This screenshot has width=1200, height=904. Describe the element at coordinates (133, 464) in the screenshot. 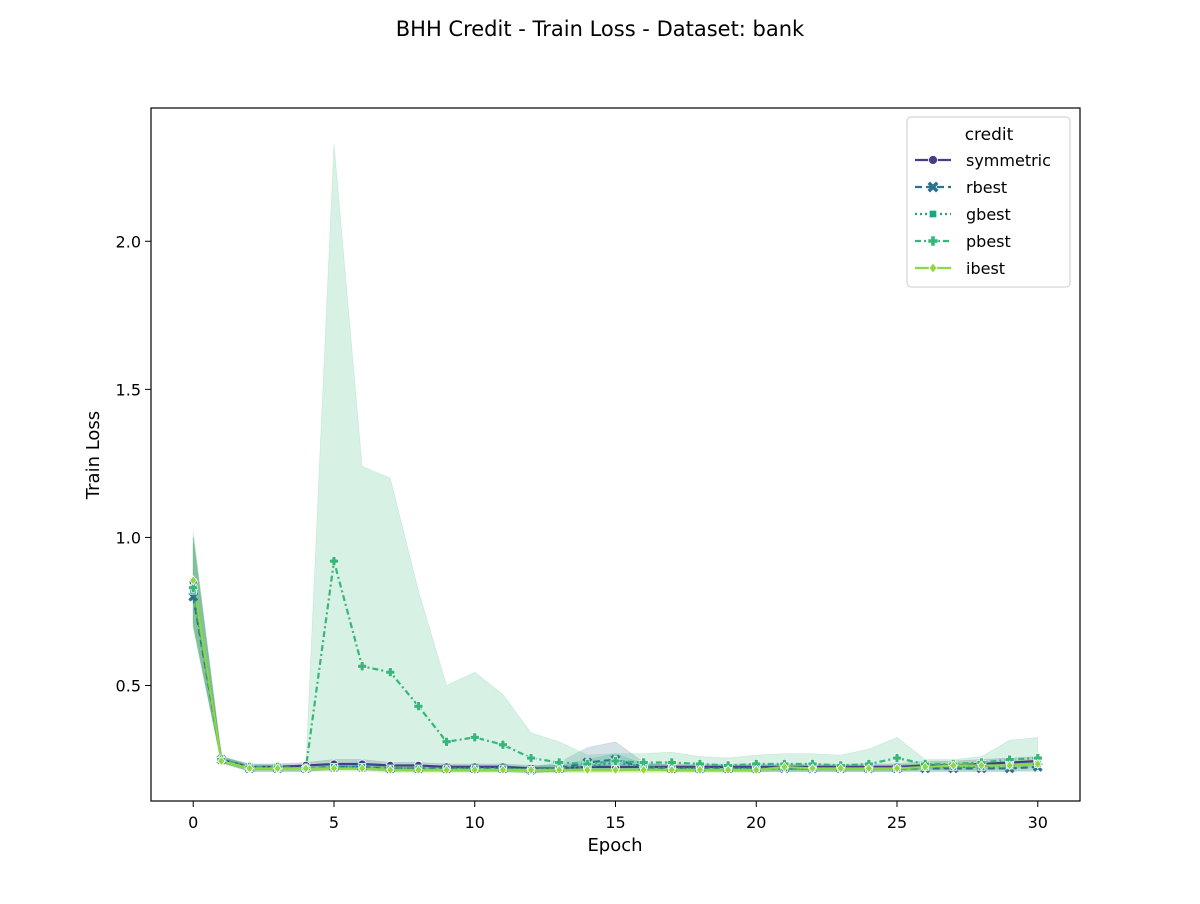

I see `y-axis-ticks: 0.5 1.0 1.5 2.0` at that location.